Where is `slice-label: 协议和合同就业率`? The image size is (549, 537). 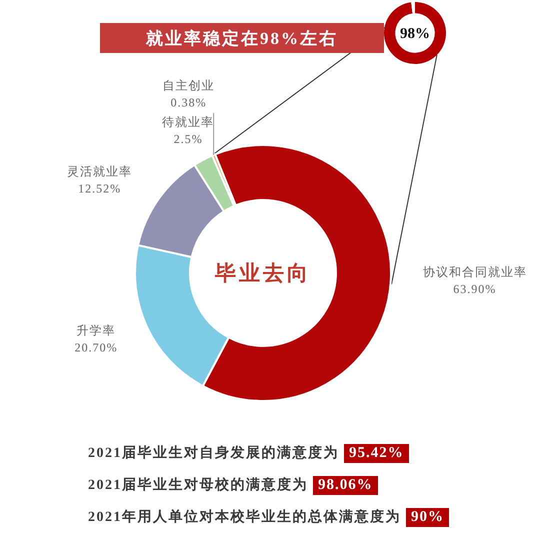
slice-label: 协议和合同就业率 is located at coordinates (474, 272).